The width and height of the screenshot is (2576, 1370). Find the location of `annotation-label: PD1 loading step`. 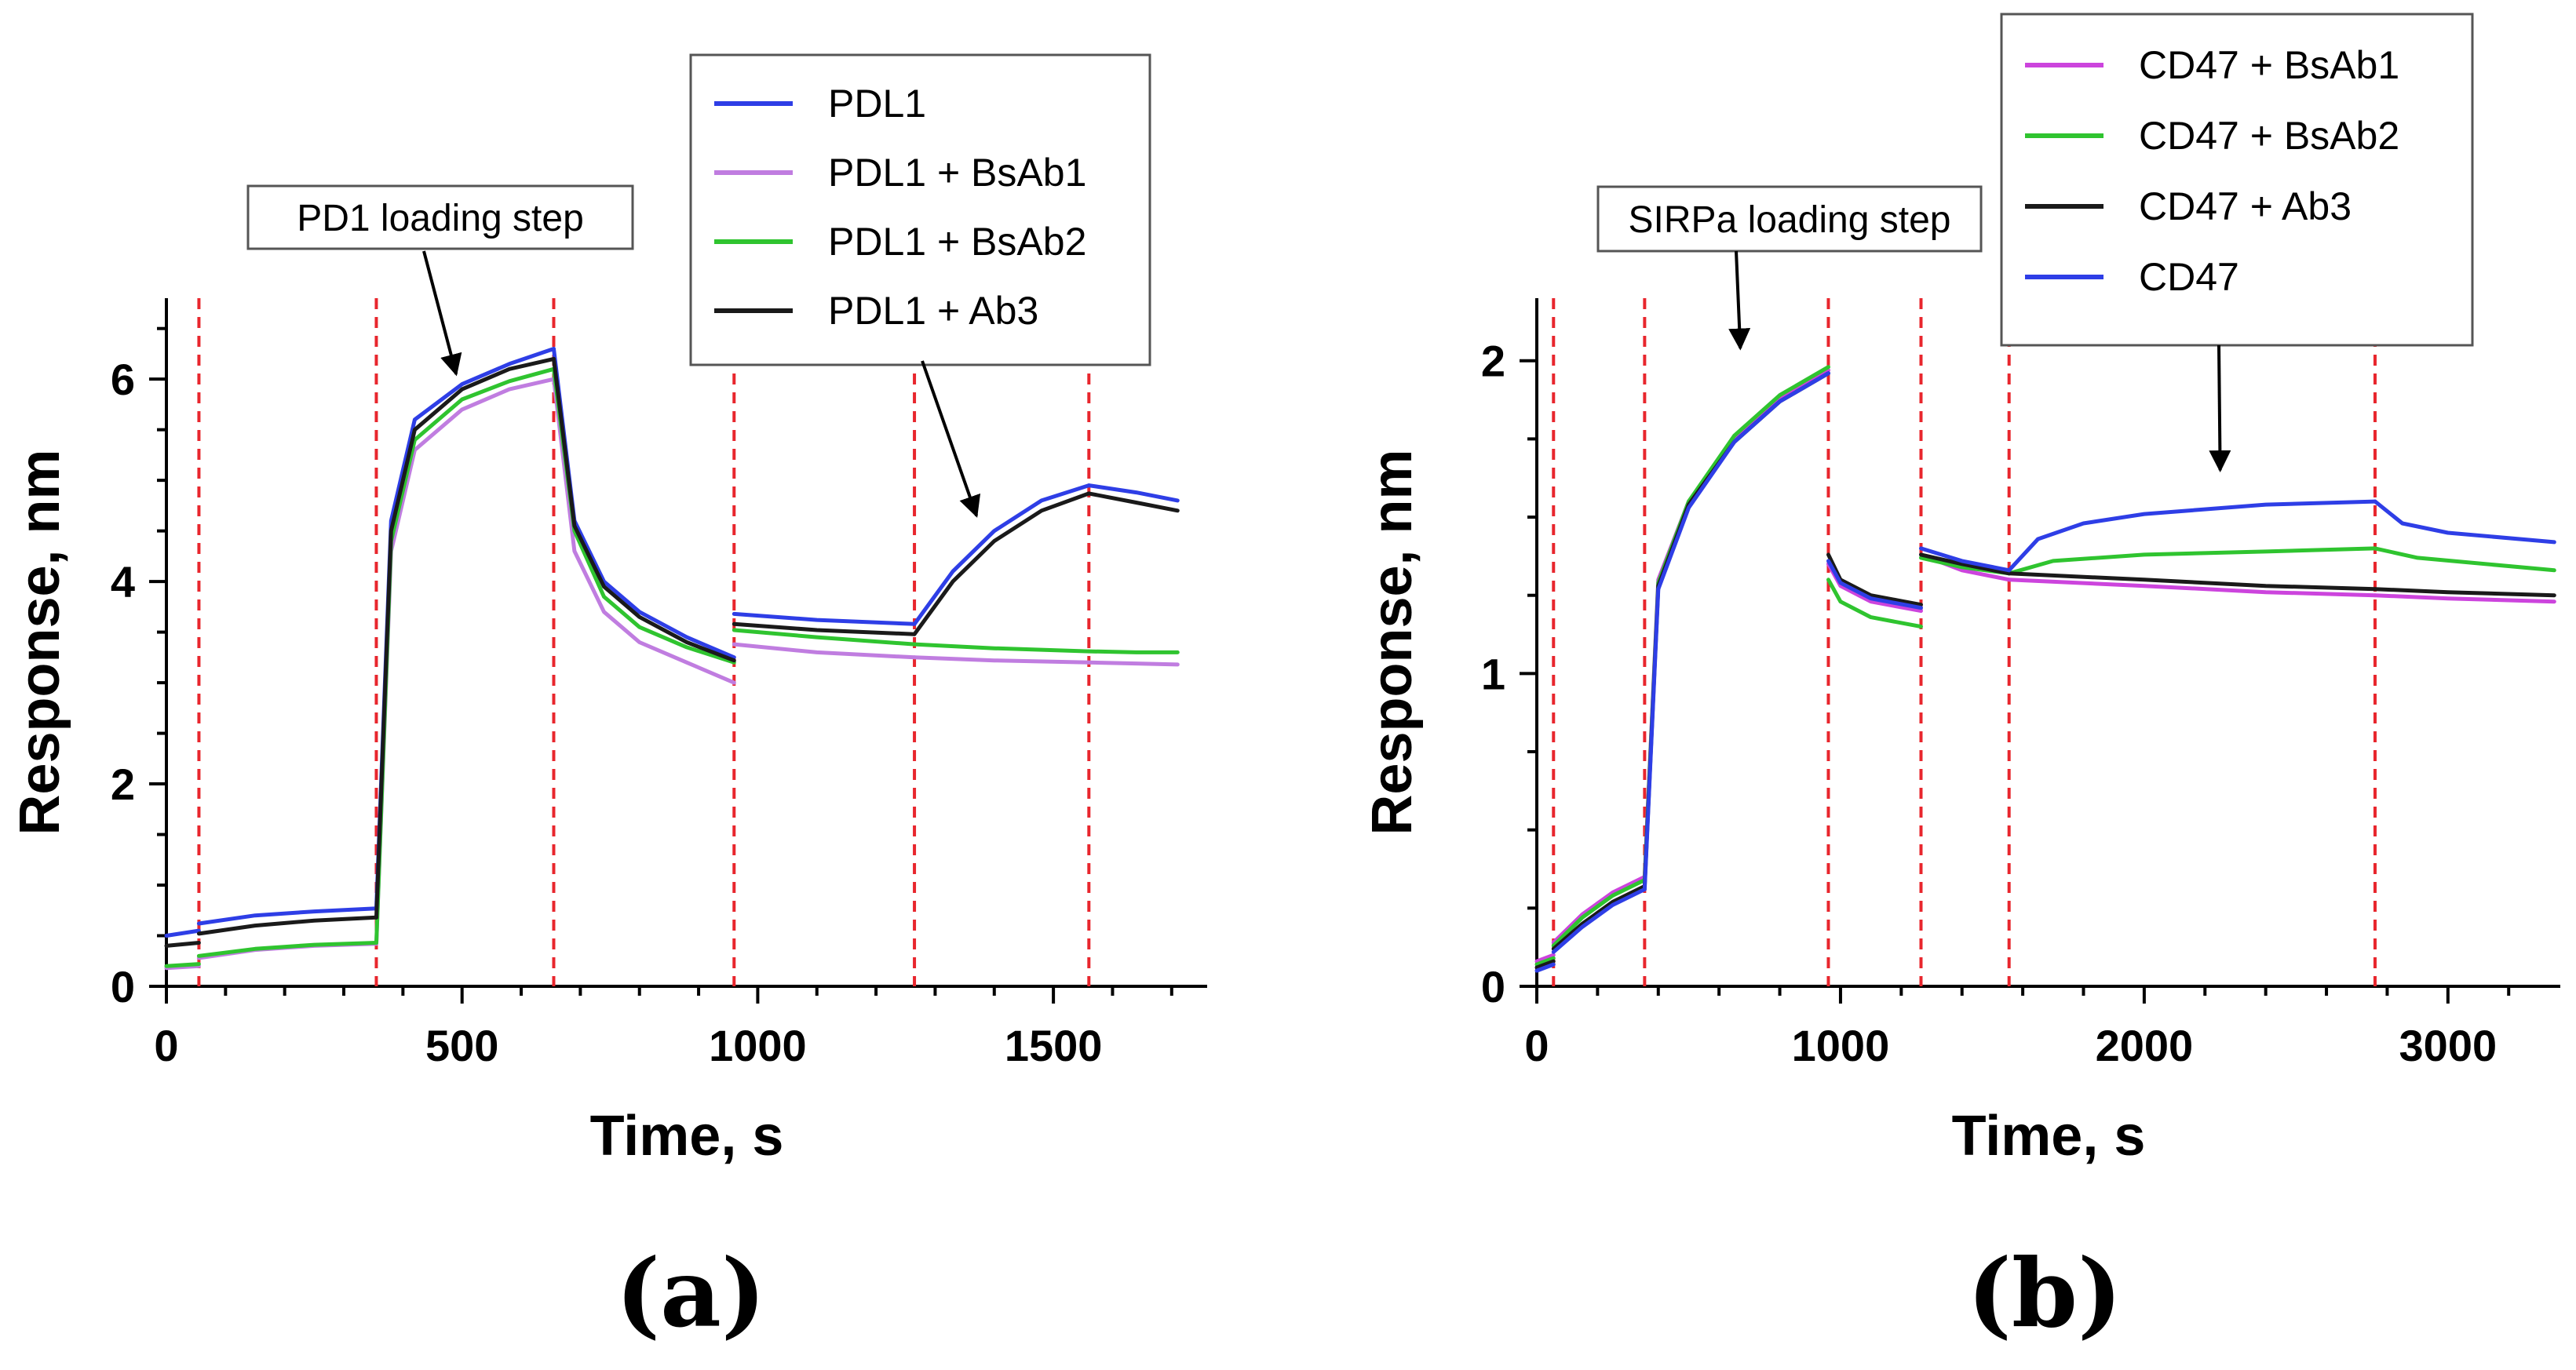

annotation-label: PD1 loading step is located at coordinates (440, 218).